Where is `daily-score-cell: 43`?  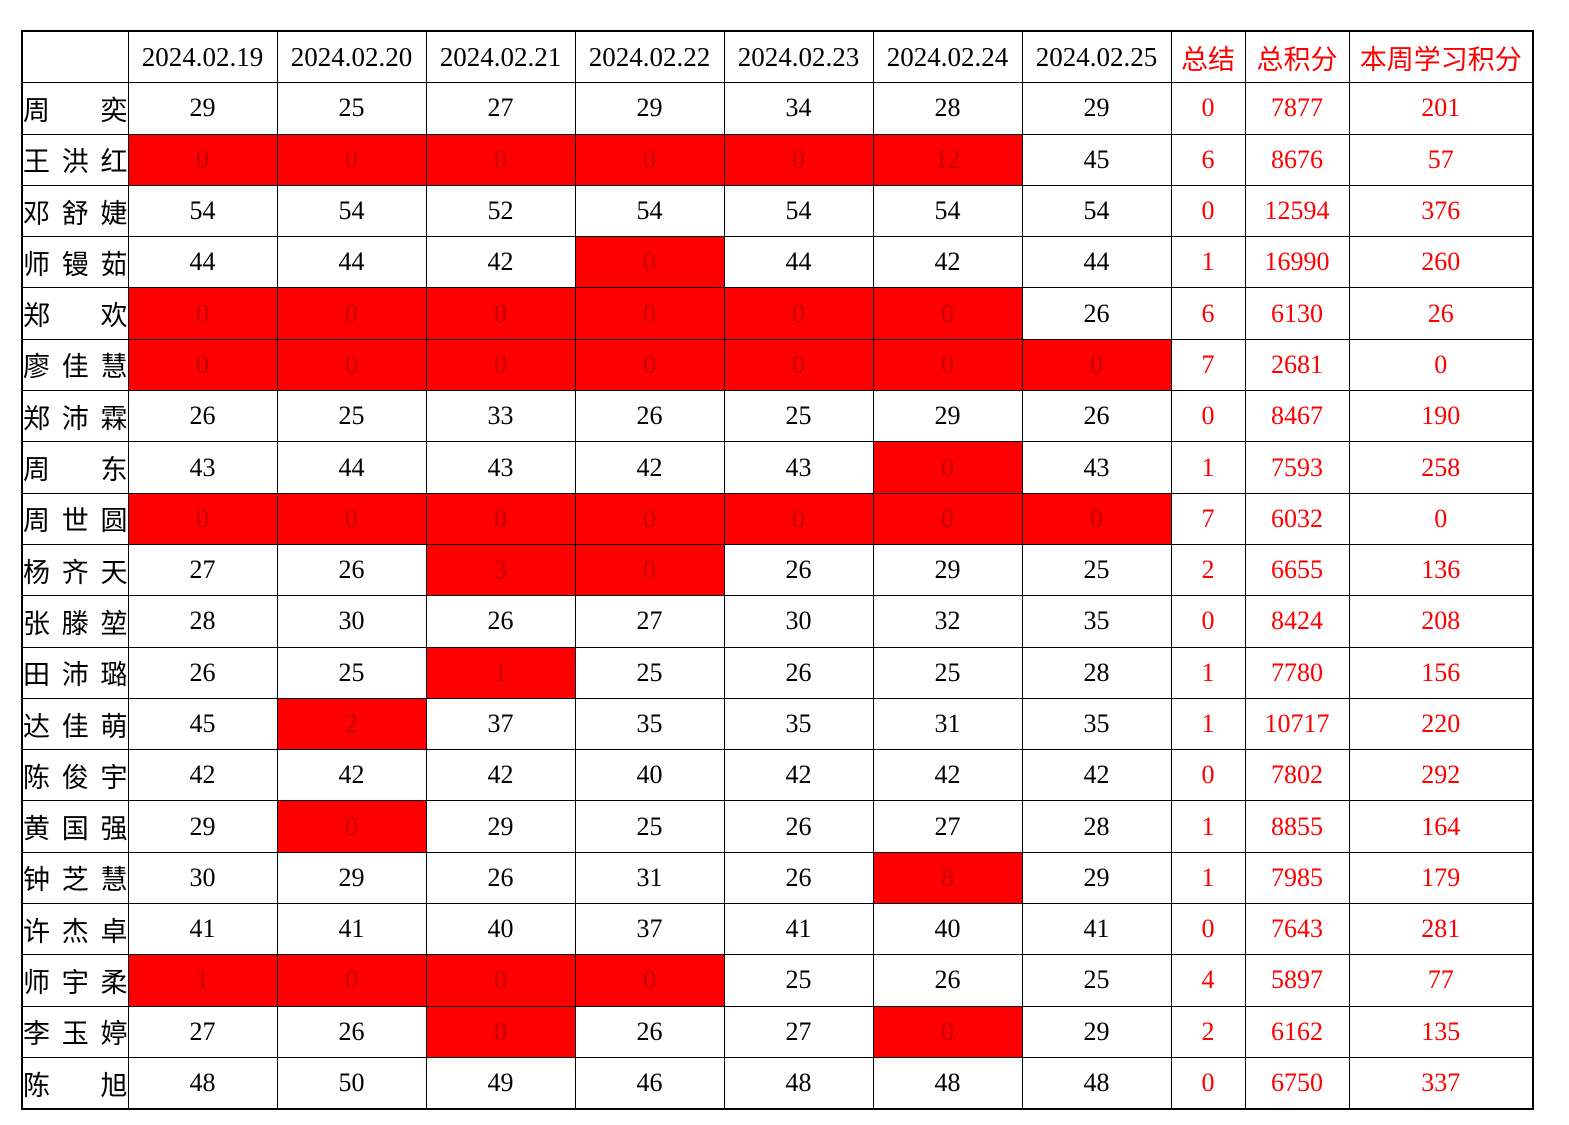 daily-score-cell: 43 is located at coordinates (202, 467).